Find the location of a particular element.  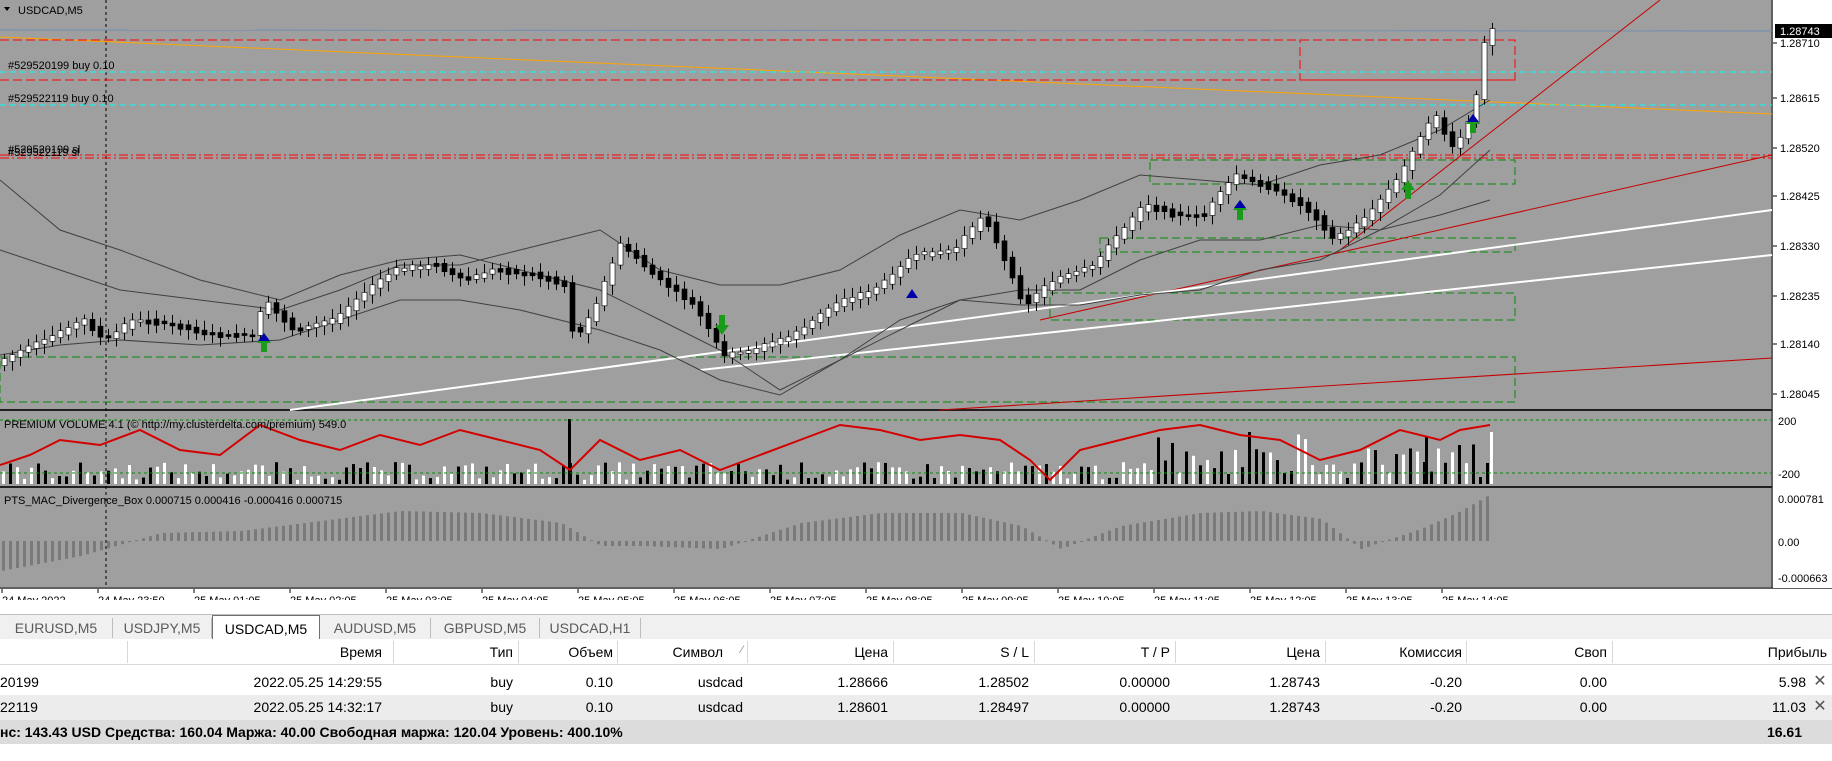

price-tick-label: 1.28425 is located at coordinates (1800, 197).